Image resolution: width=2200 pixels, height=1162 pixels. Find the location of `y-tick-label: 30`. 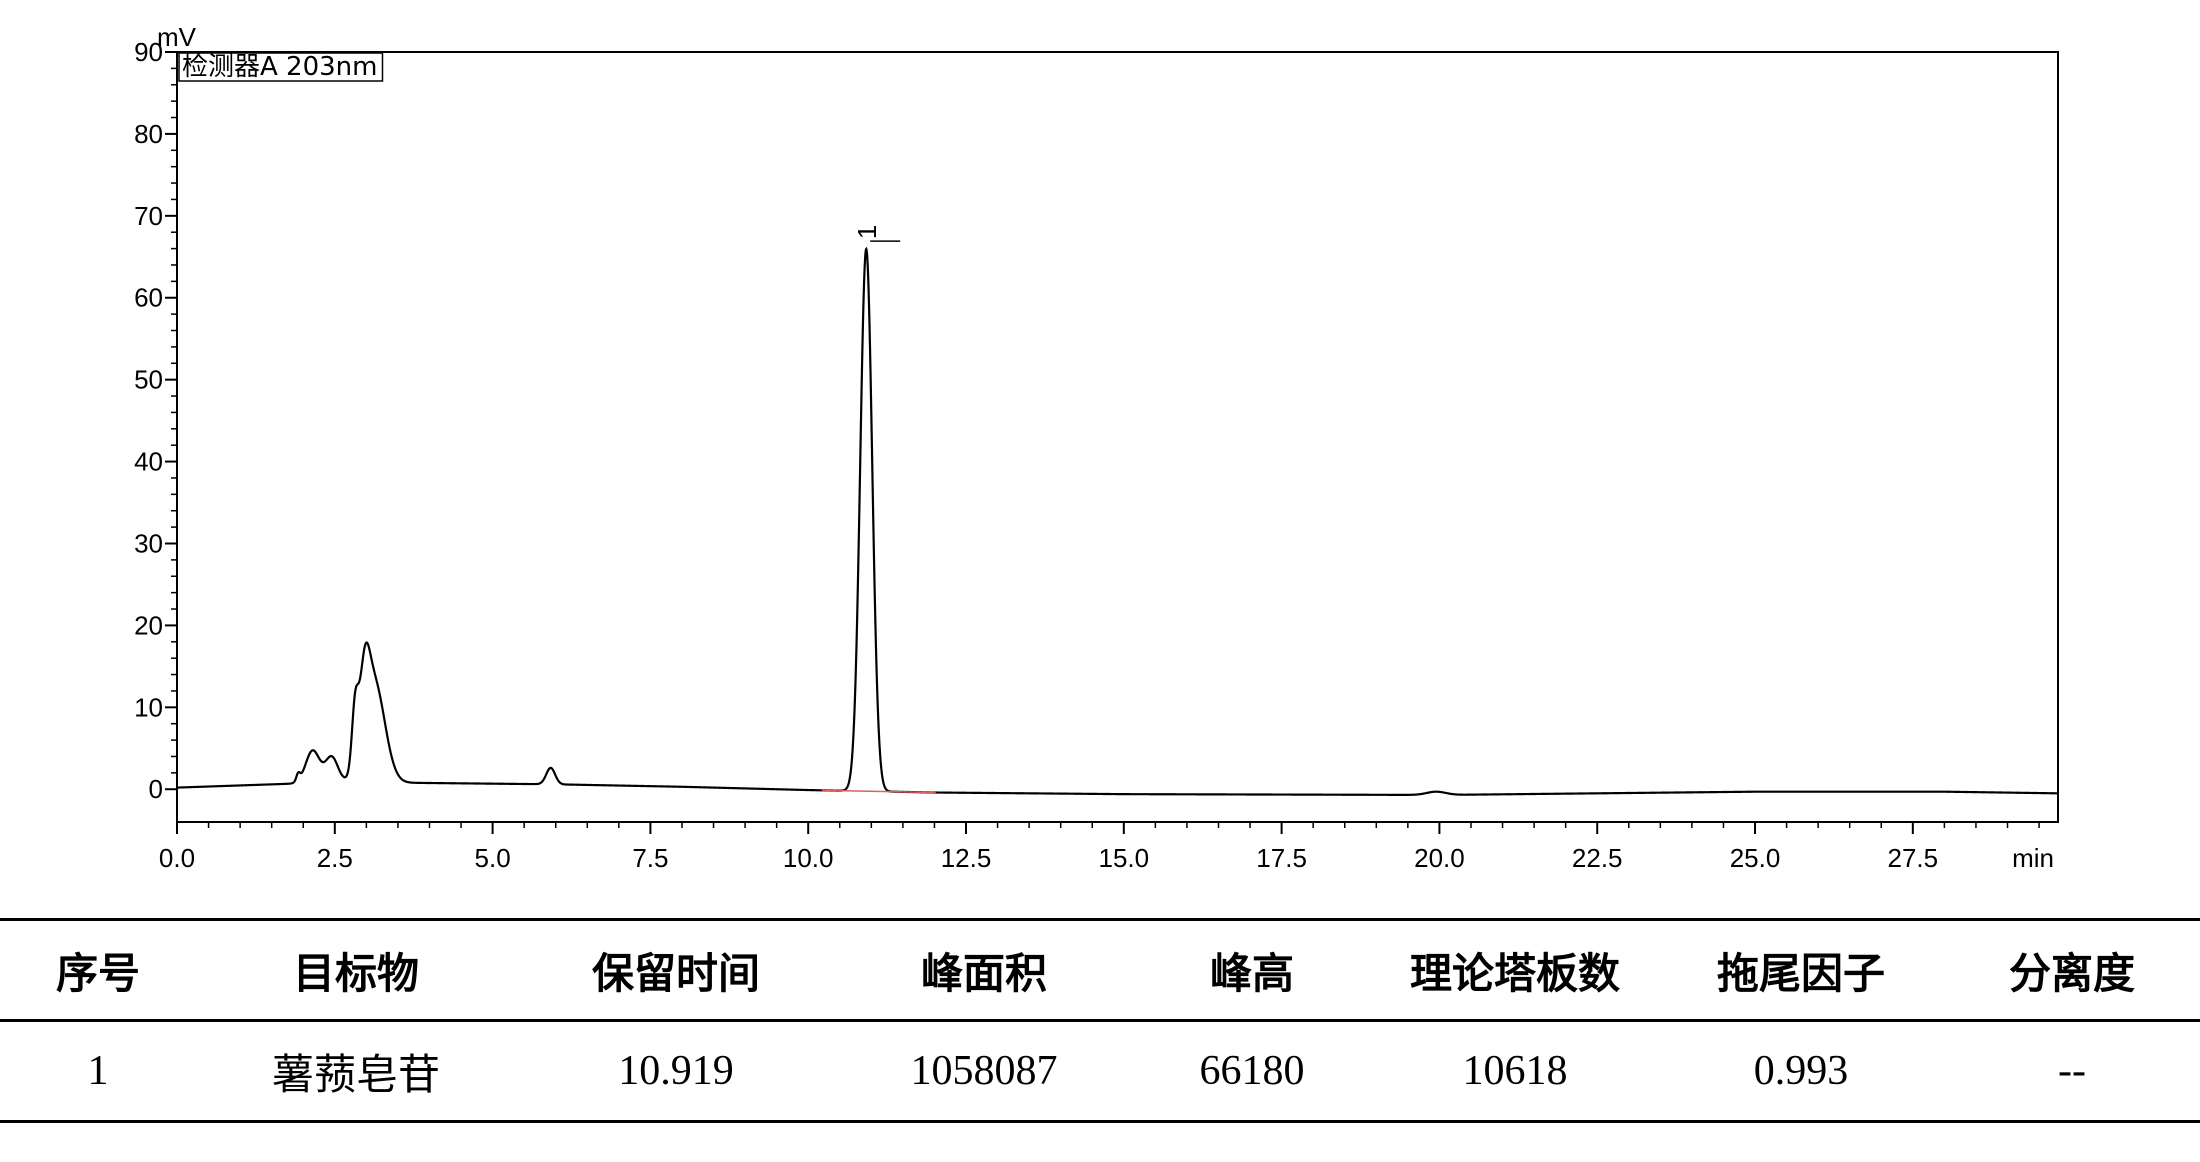

y-tick-label: 30 is located at coordinates (148, 543).